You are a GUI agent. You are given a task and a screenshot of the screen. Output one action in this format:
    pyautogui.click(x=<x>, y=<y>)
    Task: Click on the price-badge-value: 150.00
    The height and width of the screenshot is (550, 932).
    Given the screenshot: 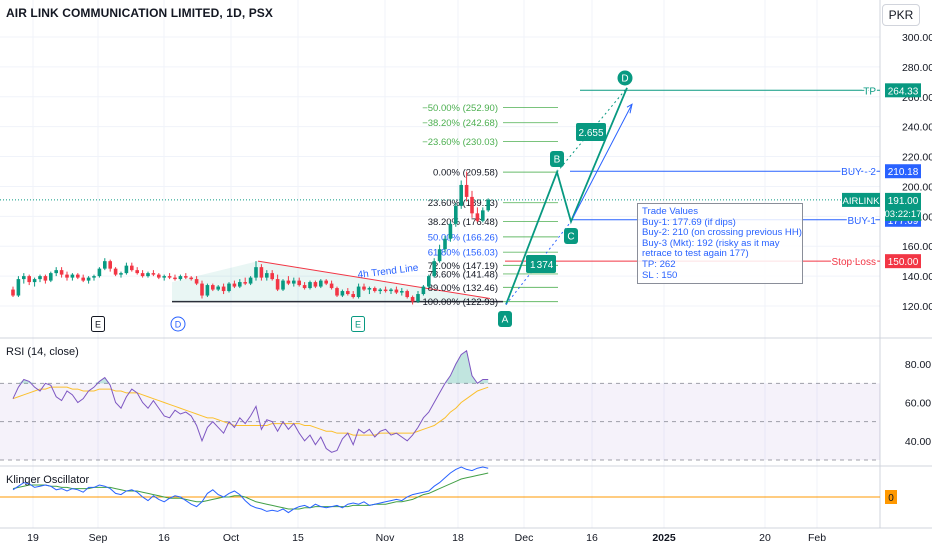 What is the action you would take?
    pyautogui.click(x=903, y=262)
    